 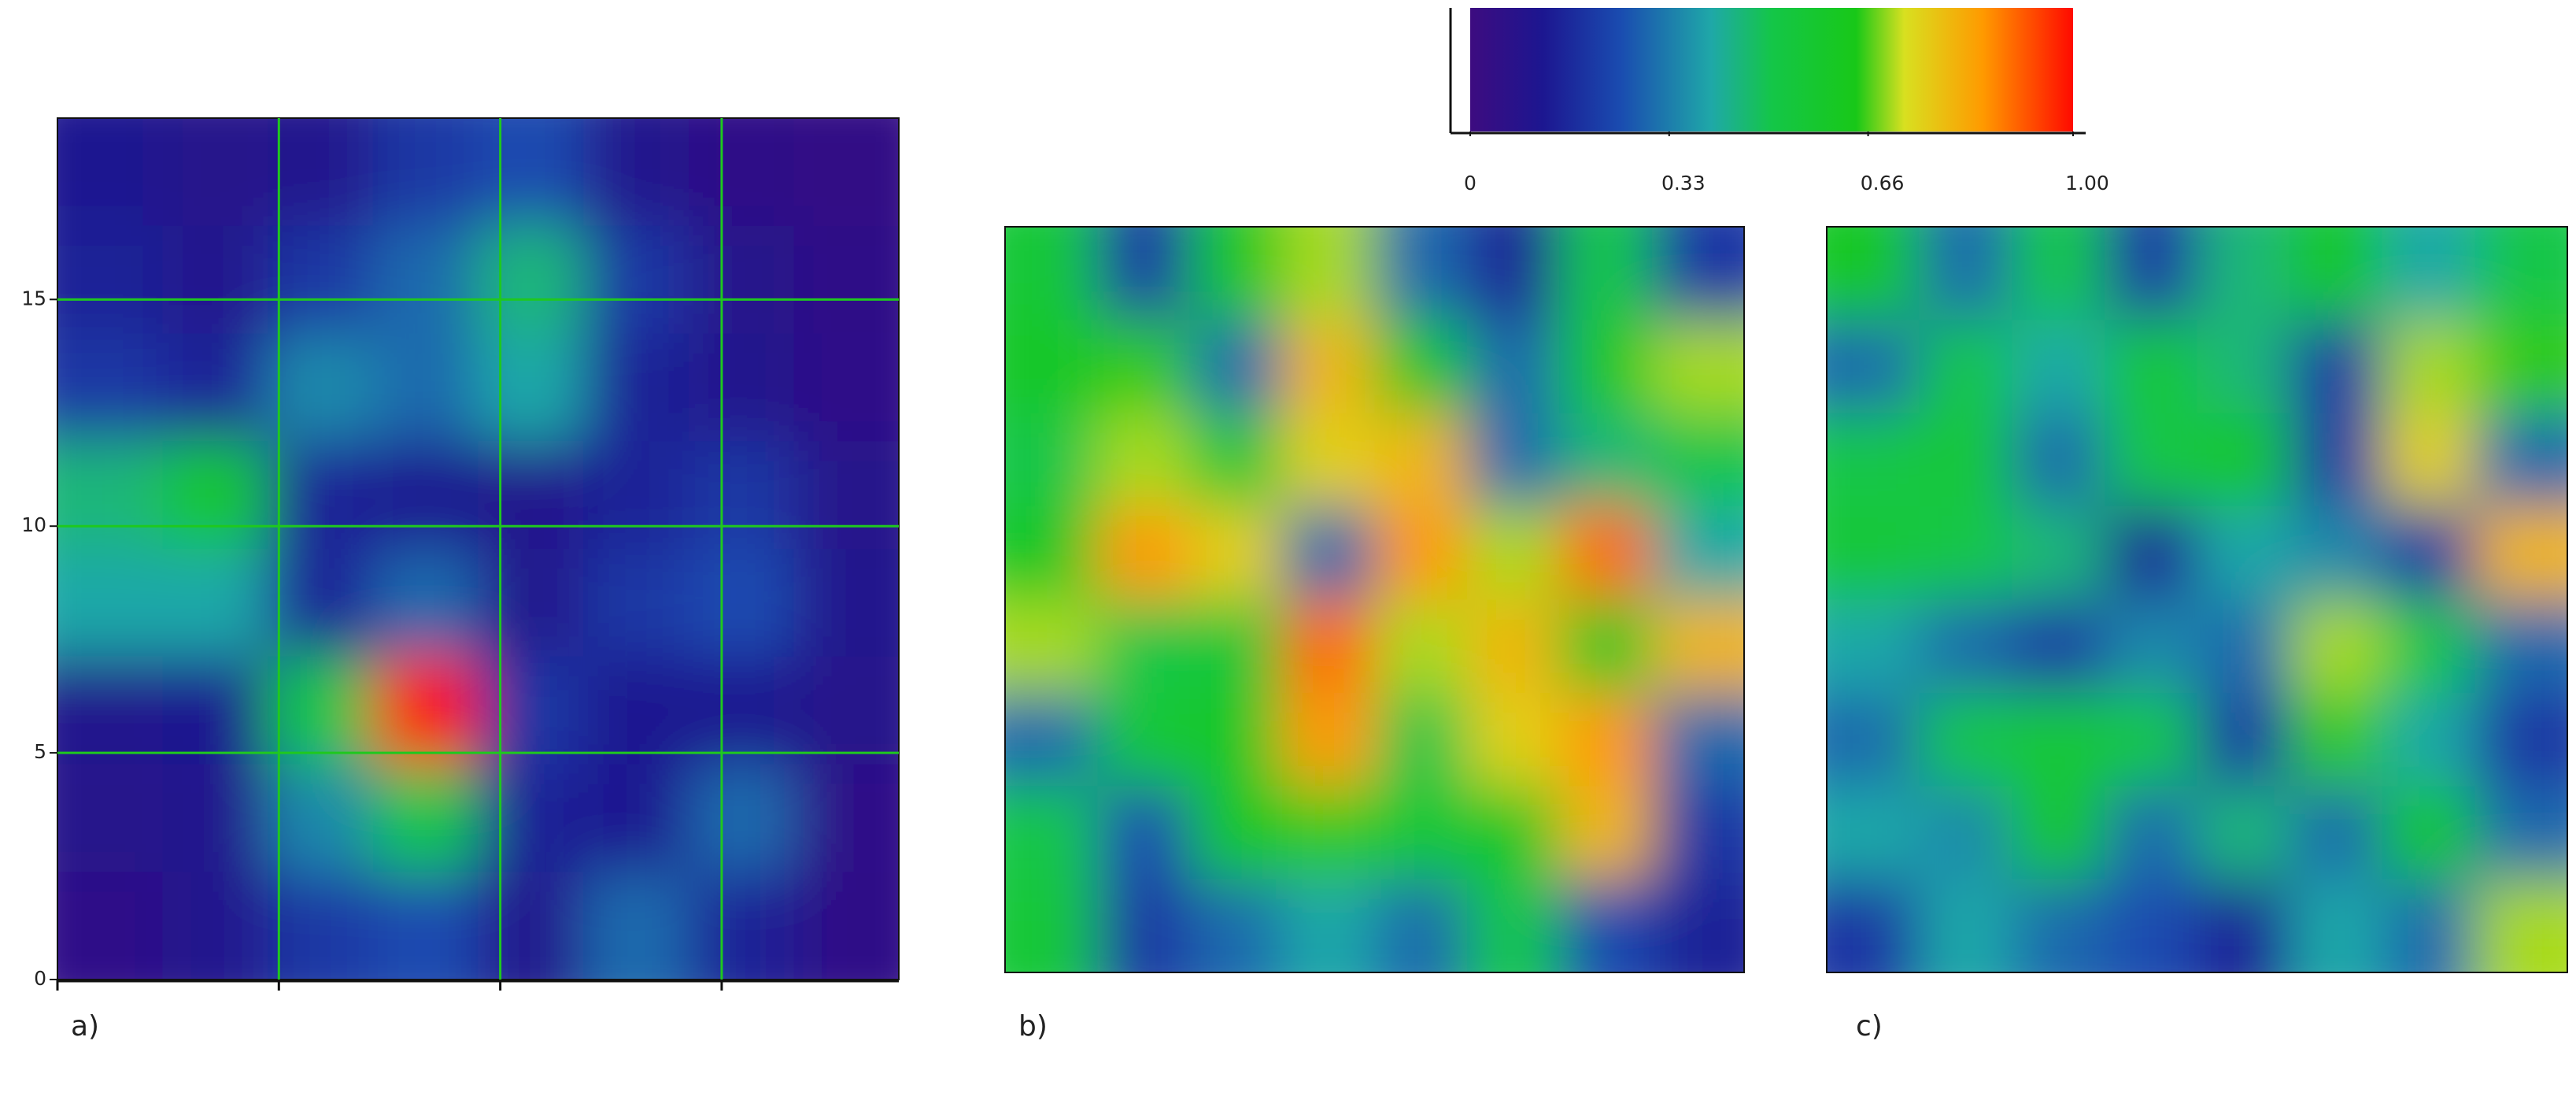 What do you see at coordinates (40, 978) in the screenshot?
I see `y-tick-label: 0` at bounding box center [40, 978].